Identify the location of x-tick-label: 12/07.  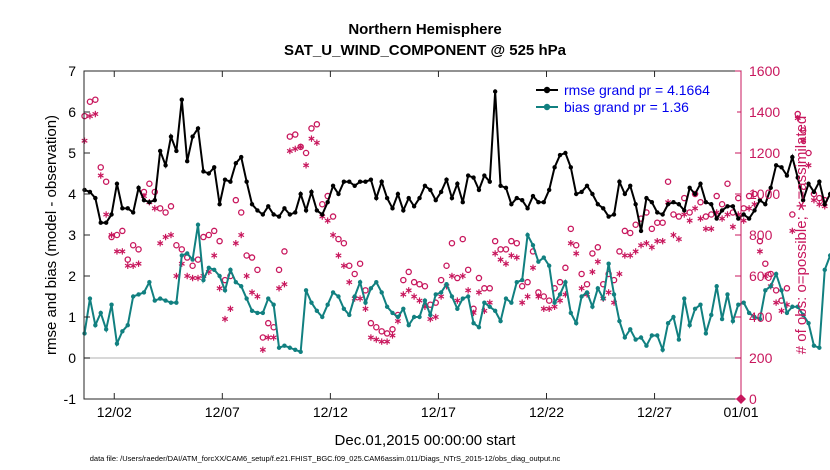
(222, 412).